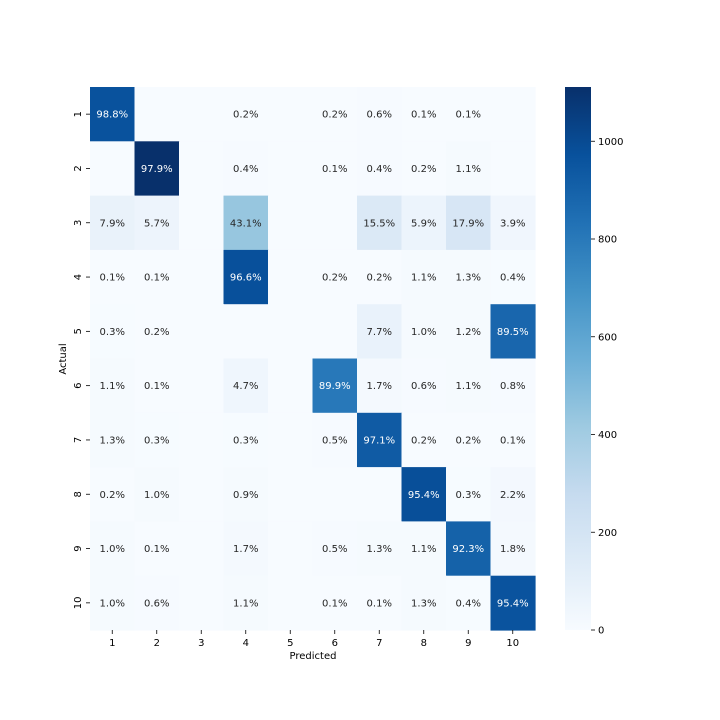 The height and width of the screenshot is (720, 720). What do you see at coordinates (607, 337) in the screenshot?
I see `colorbar-tick-label: 600` at bounding box center [607, 337].